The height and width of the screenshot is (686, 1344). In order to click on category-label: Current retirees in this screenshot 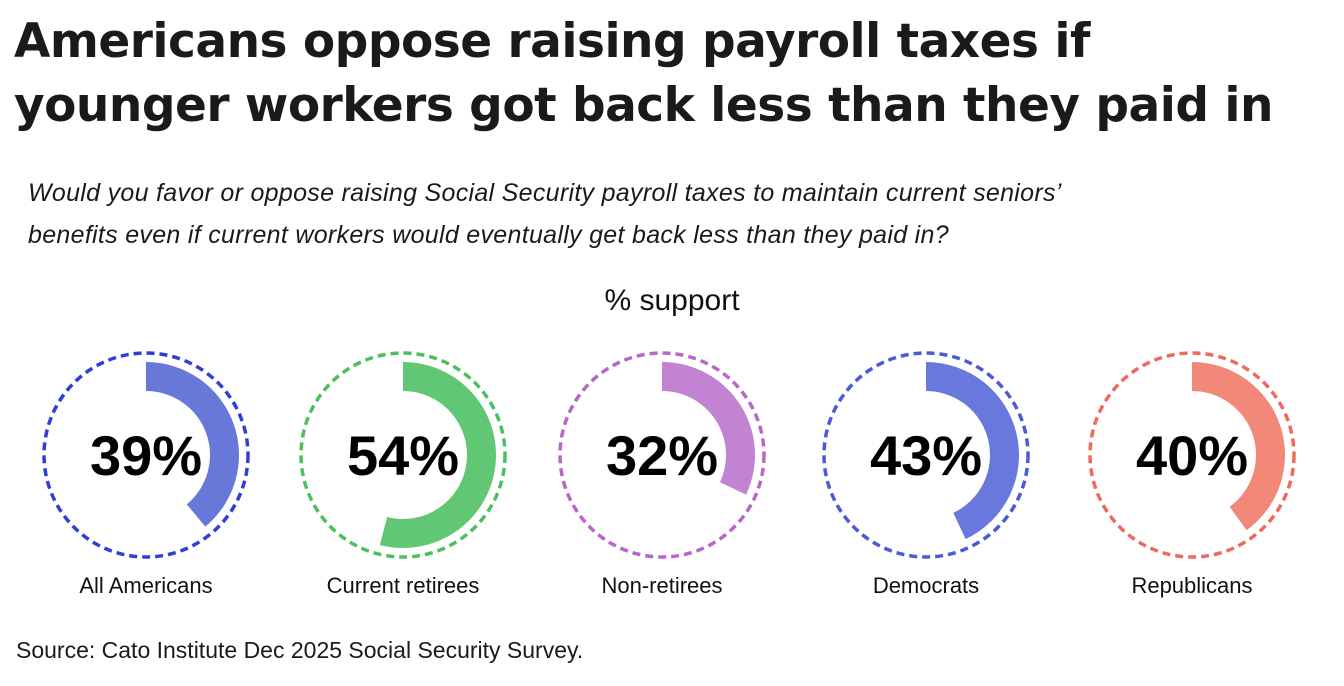, I will do `click(403, 585)`.